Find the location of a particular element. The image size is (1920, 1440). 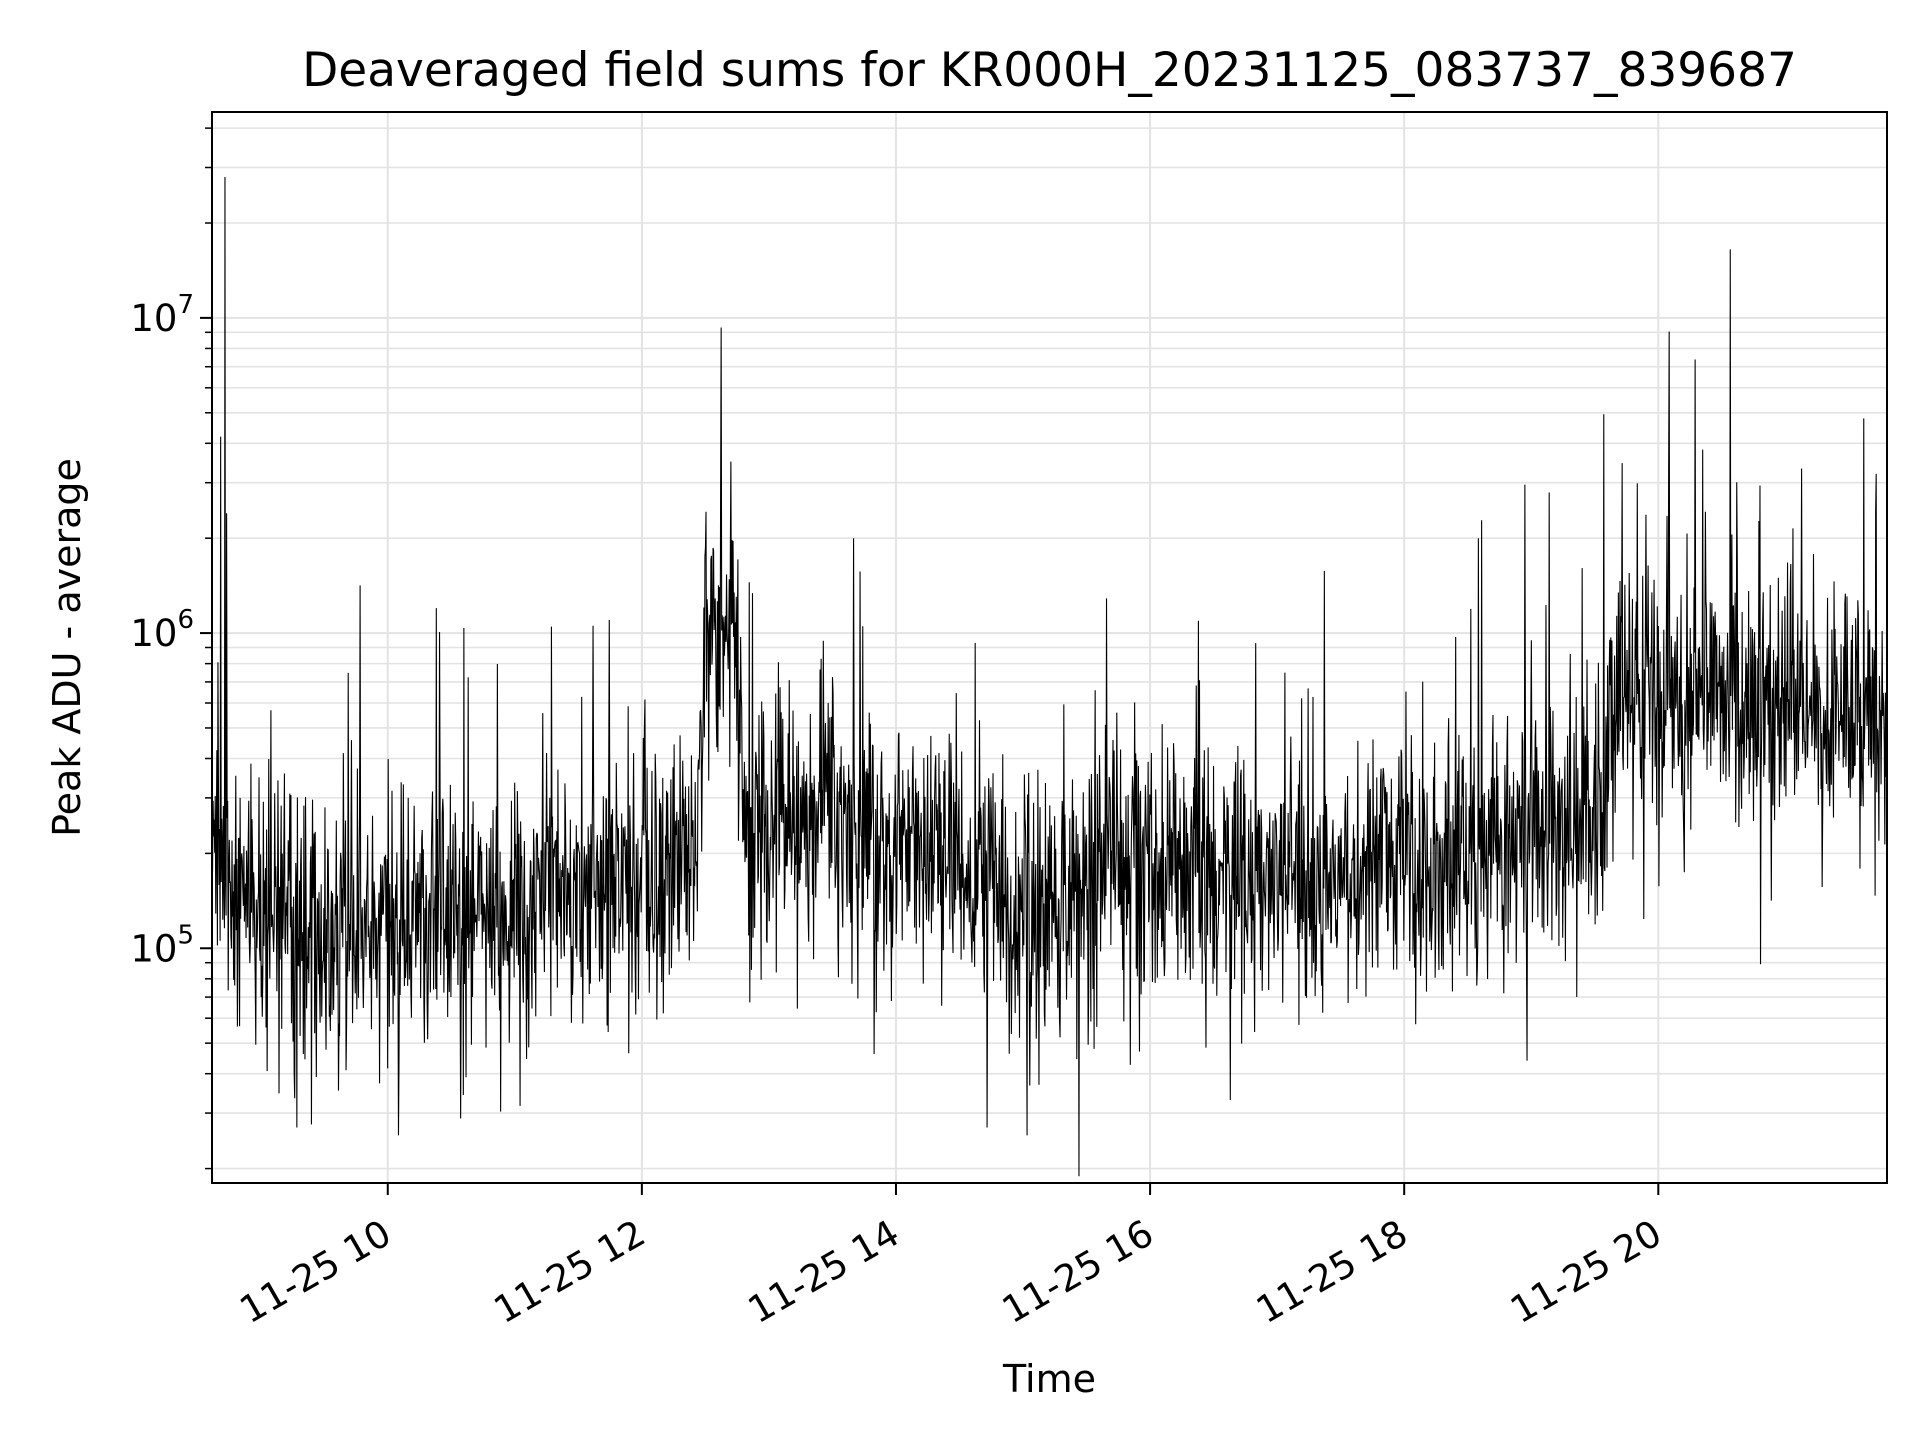

y-tick-label: 10⁶ is located at coordinates (162, 630).